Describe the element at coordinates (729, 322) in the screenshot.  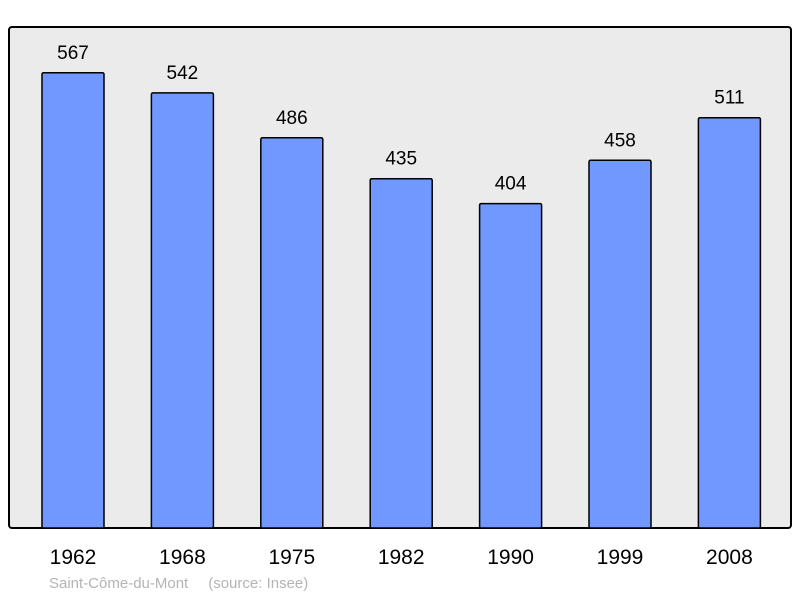
I see `bar-2008` at that location.